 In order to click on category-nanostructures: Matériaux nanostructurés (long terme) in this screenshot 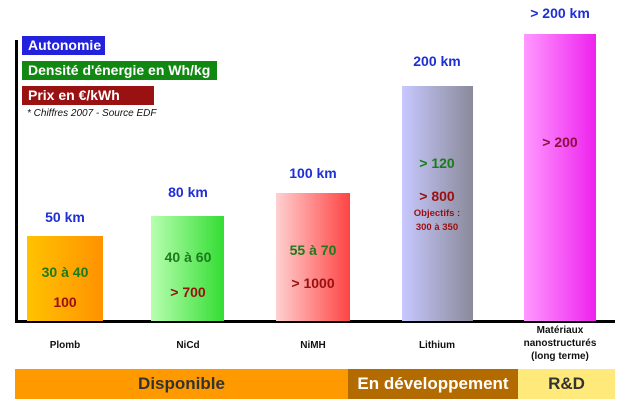, I will do `click(560, 343)`.